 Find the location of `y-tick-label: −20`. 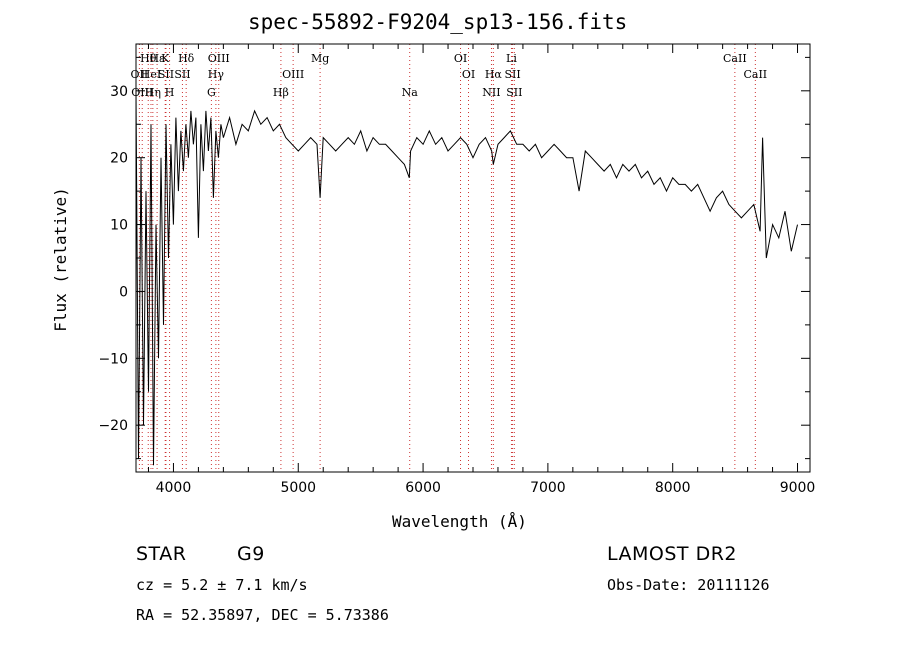

y-tick-label: −20 is located at coordinates (113, 426).